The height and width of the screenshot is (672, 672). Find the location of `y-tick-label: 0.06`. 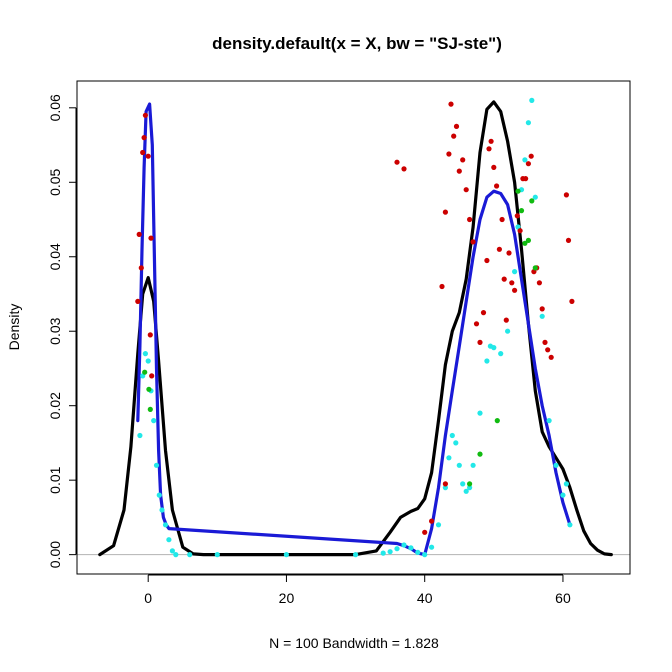

y-tick-label: 0.06 is located at coordinates (55, 107).